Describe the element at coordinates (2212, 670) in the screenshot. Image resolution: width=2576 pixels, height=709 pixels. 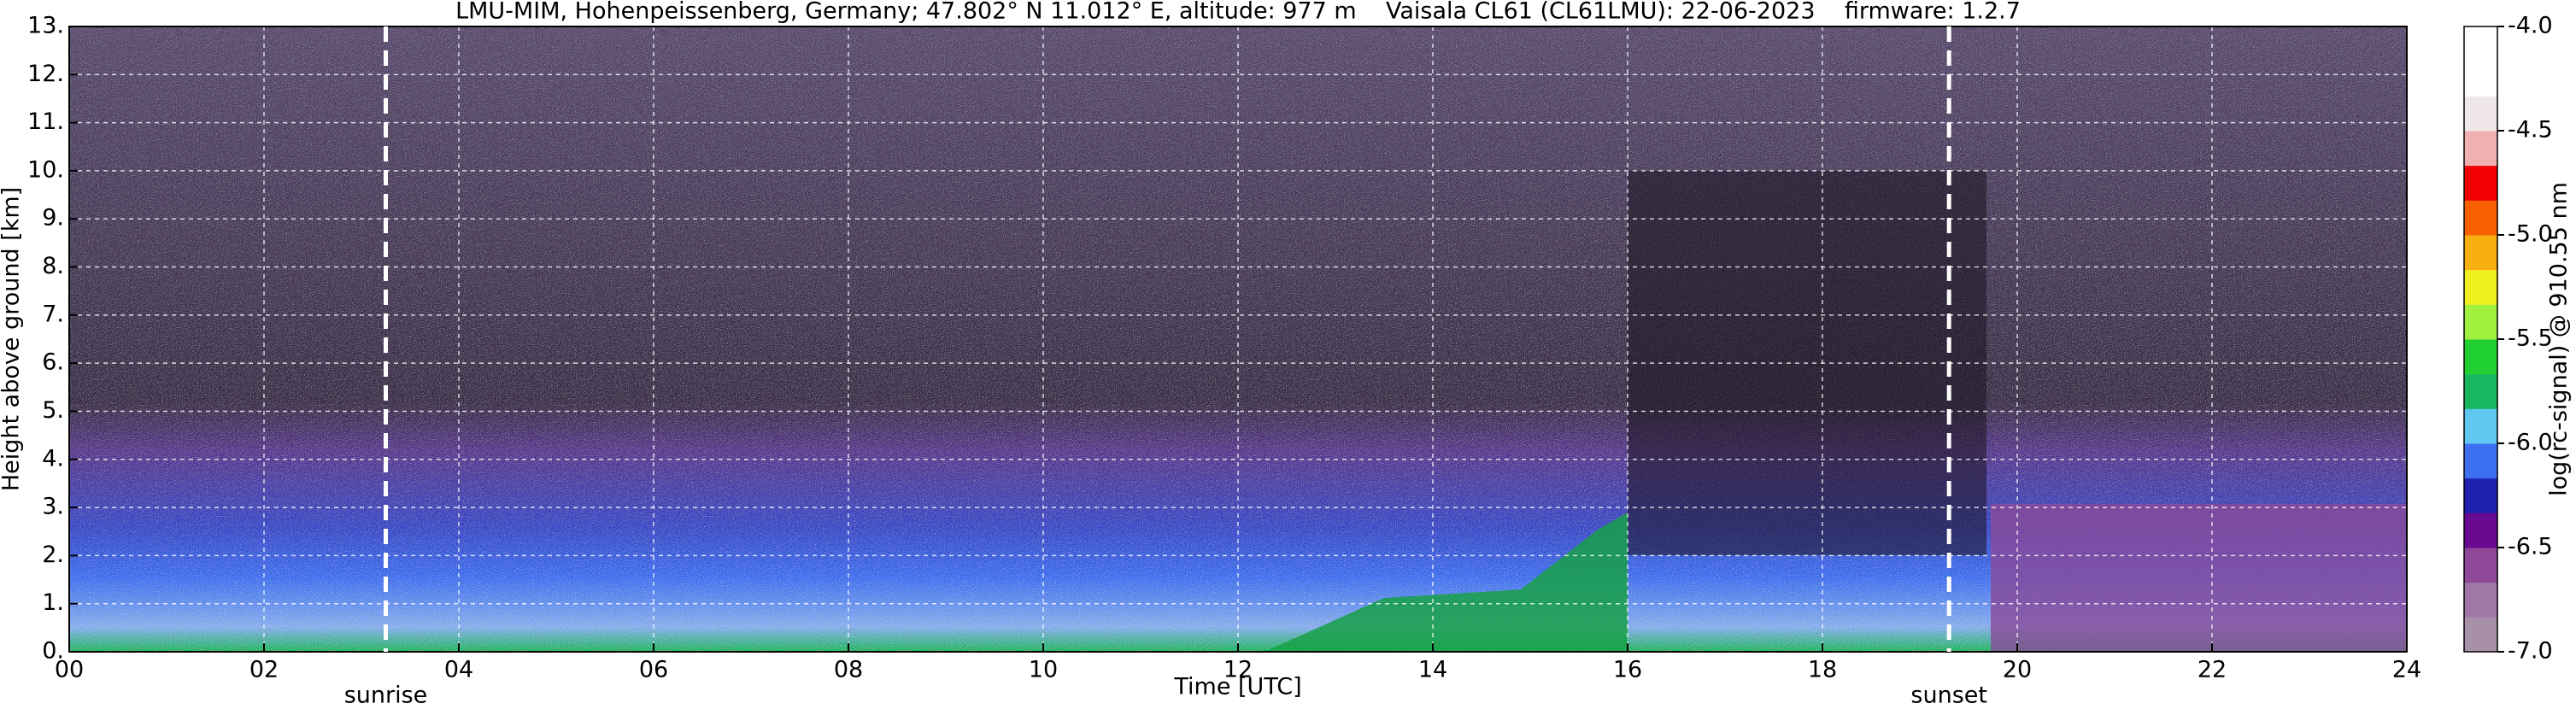
I see `x-tick-label: 22` at that location.